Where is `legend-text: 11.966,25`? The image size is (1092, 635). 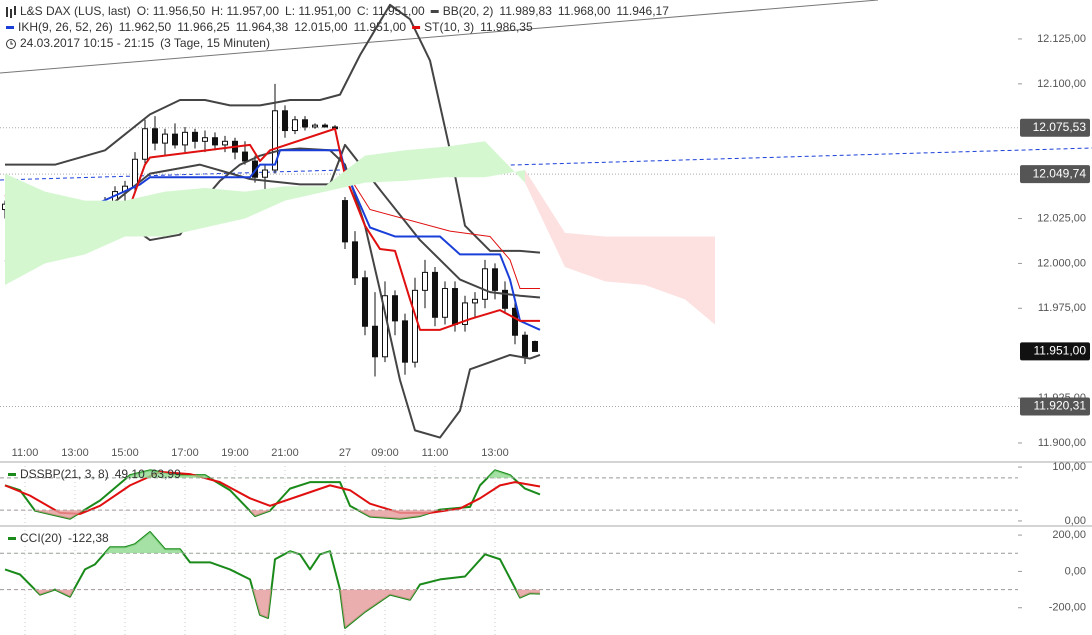 legend-text: 11.966,25 is located at coordinates (203, 27).